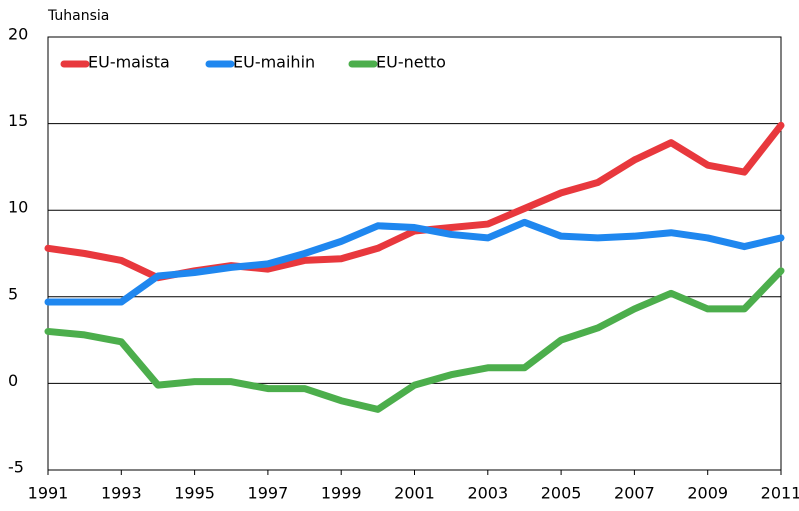 Image resolution: width=799 pixels, height=511 pixels. Describe the element at coordinates (78, 16) in the screenshot. I see `y-axis-label: Tuhansia` at that location.